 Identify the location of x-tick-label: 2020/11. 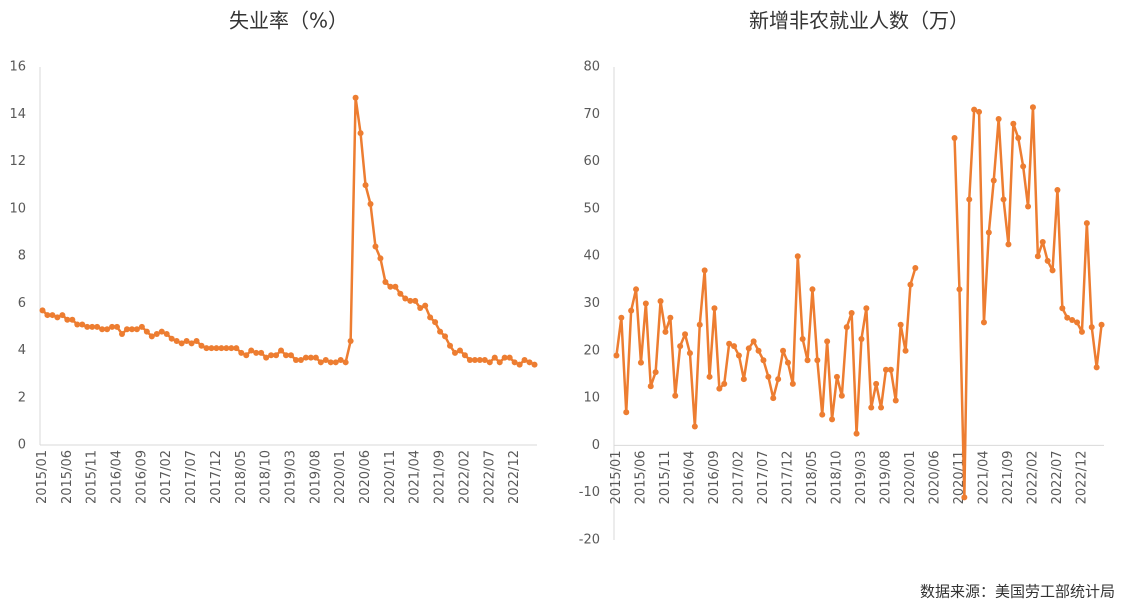
(390, 477).